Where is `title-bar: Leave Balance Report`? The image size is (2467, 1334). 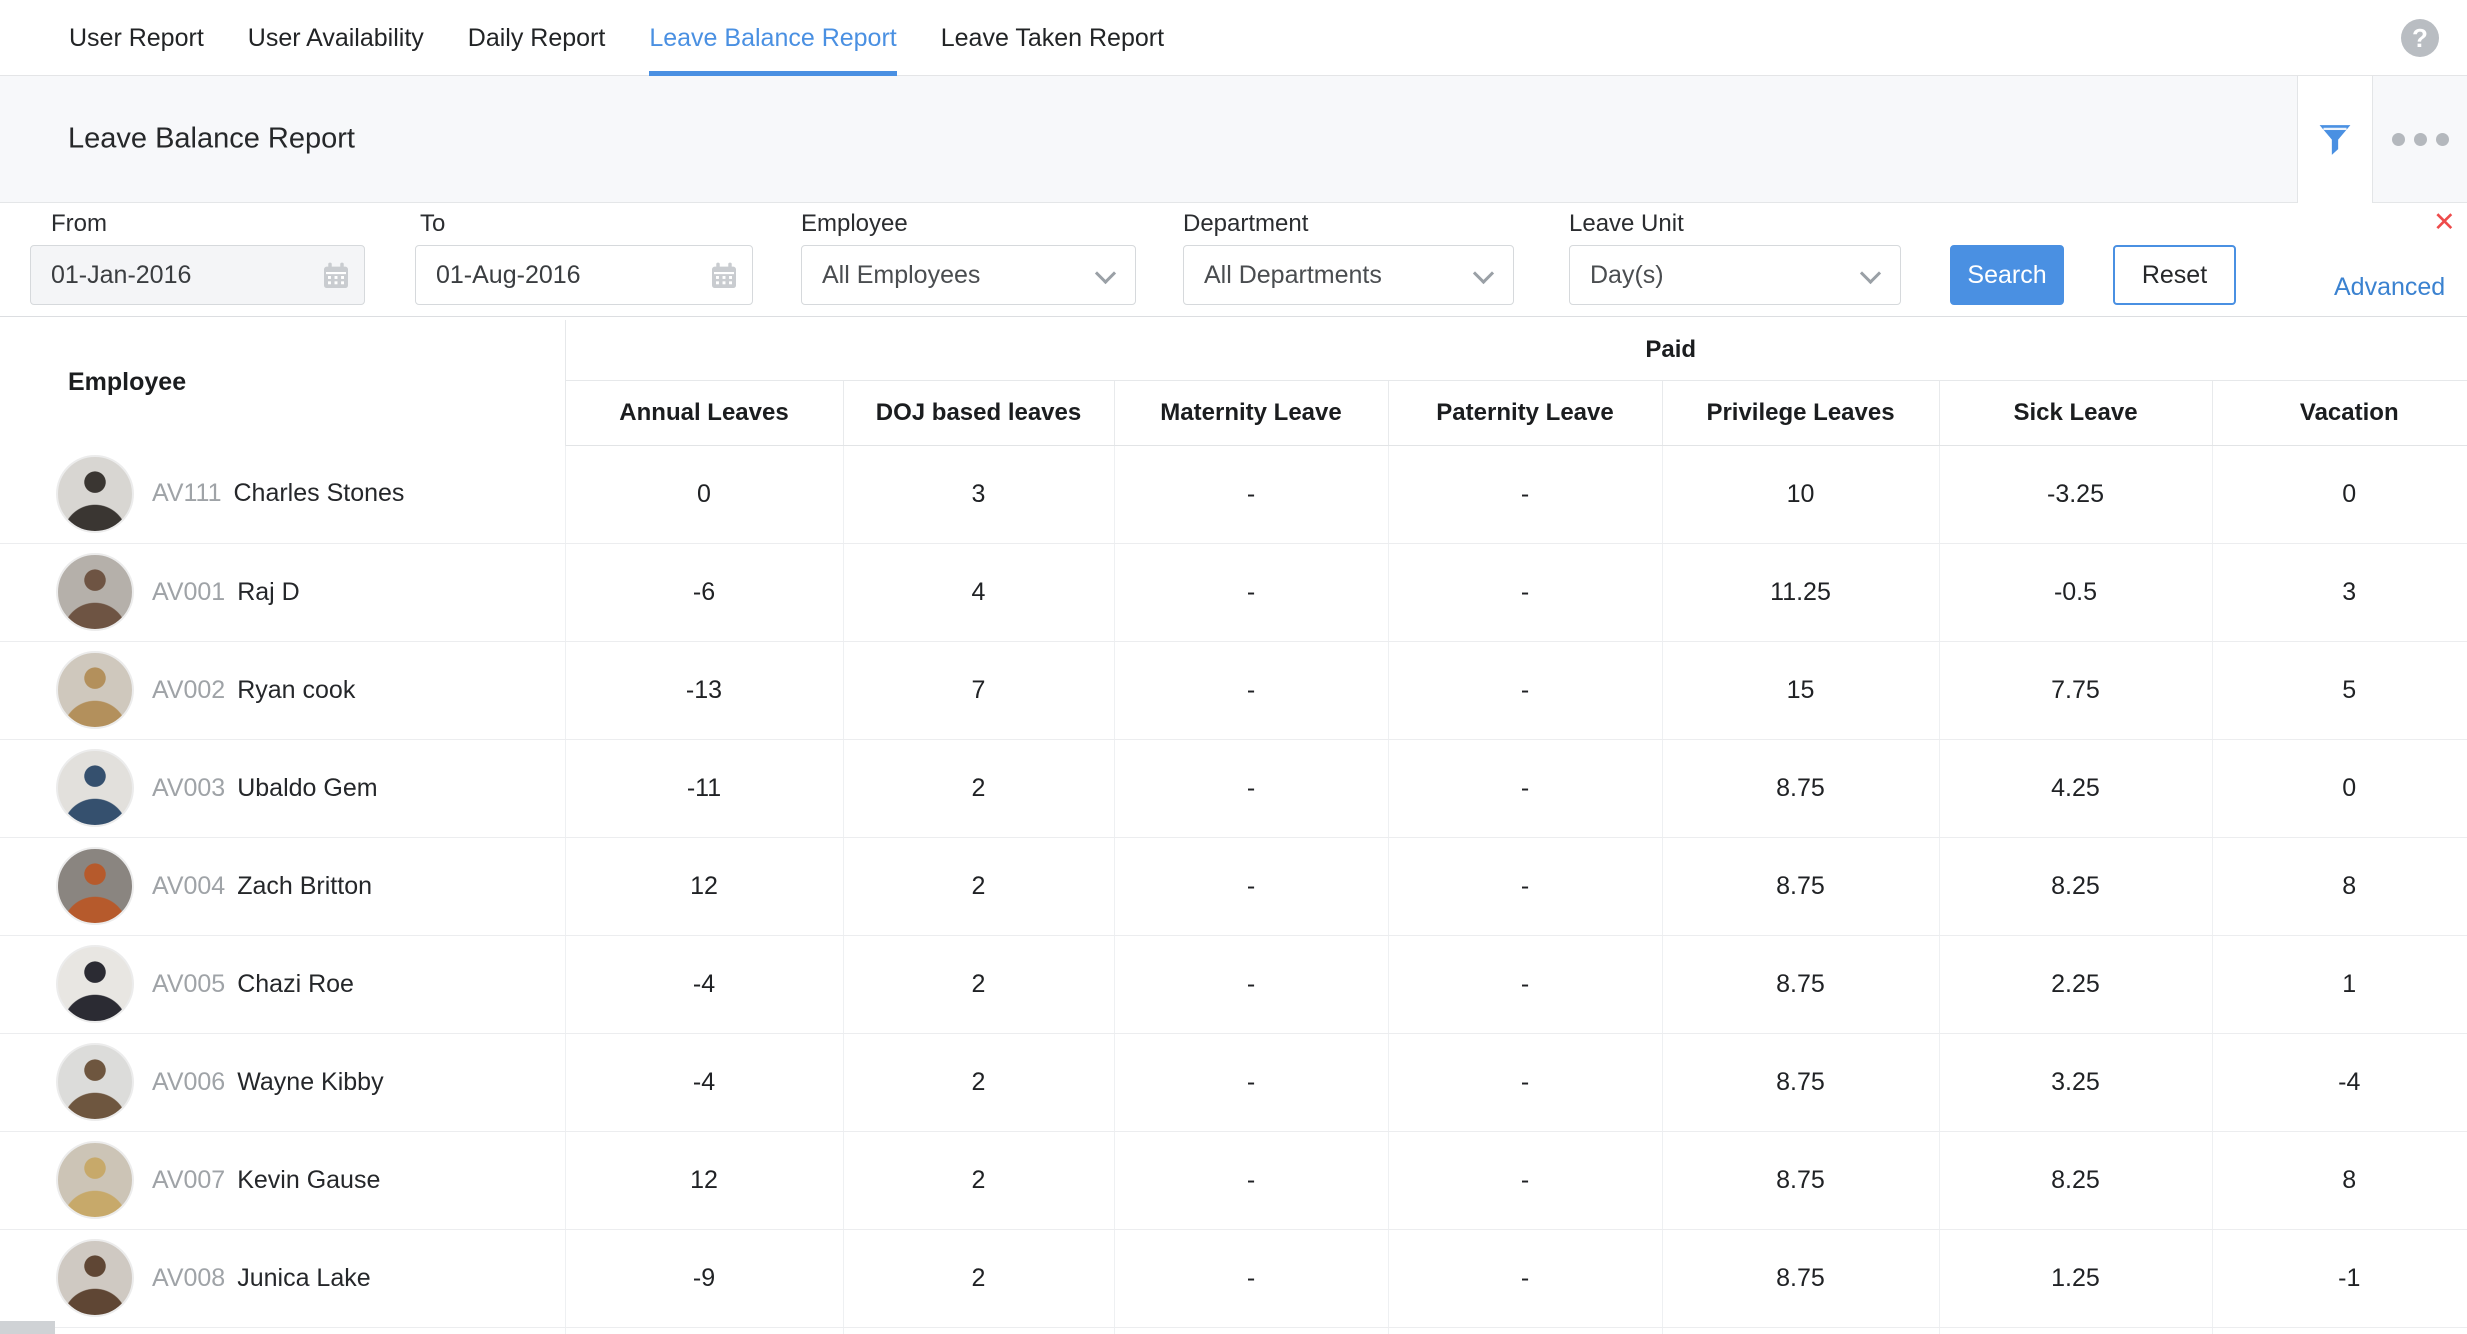 title-bar: Leave Balance Report is located at coordinates (1233, 139).